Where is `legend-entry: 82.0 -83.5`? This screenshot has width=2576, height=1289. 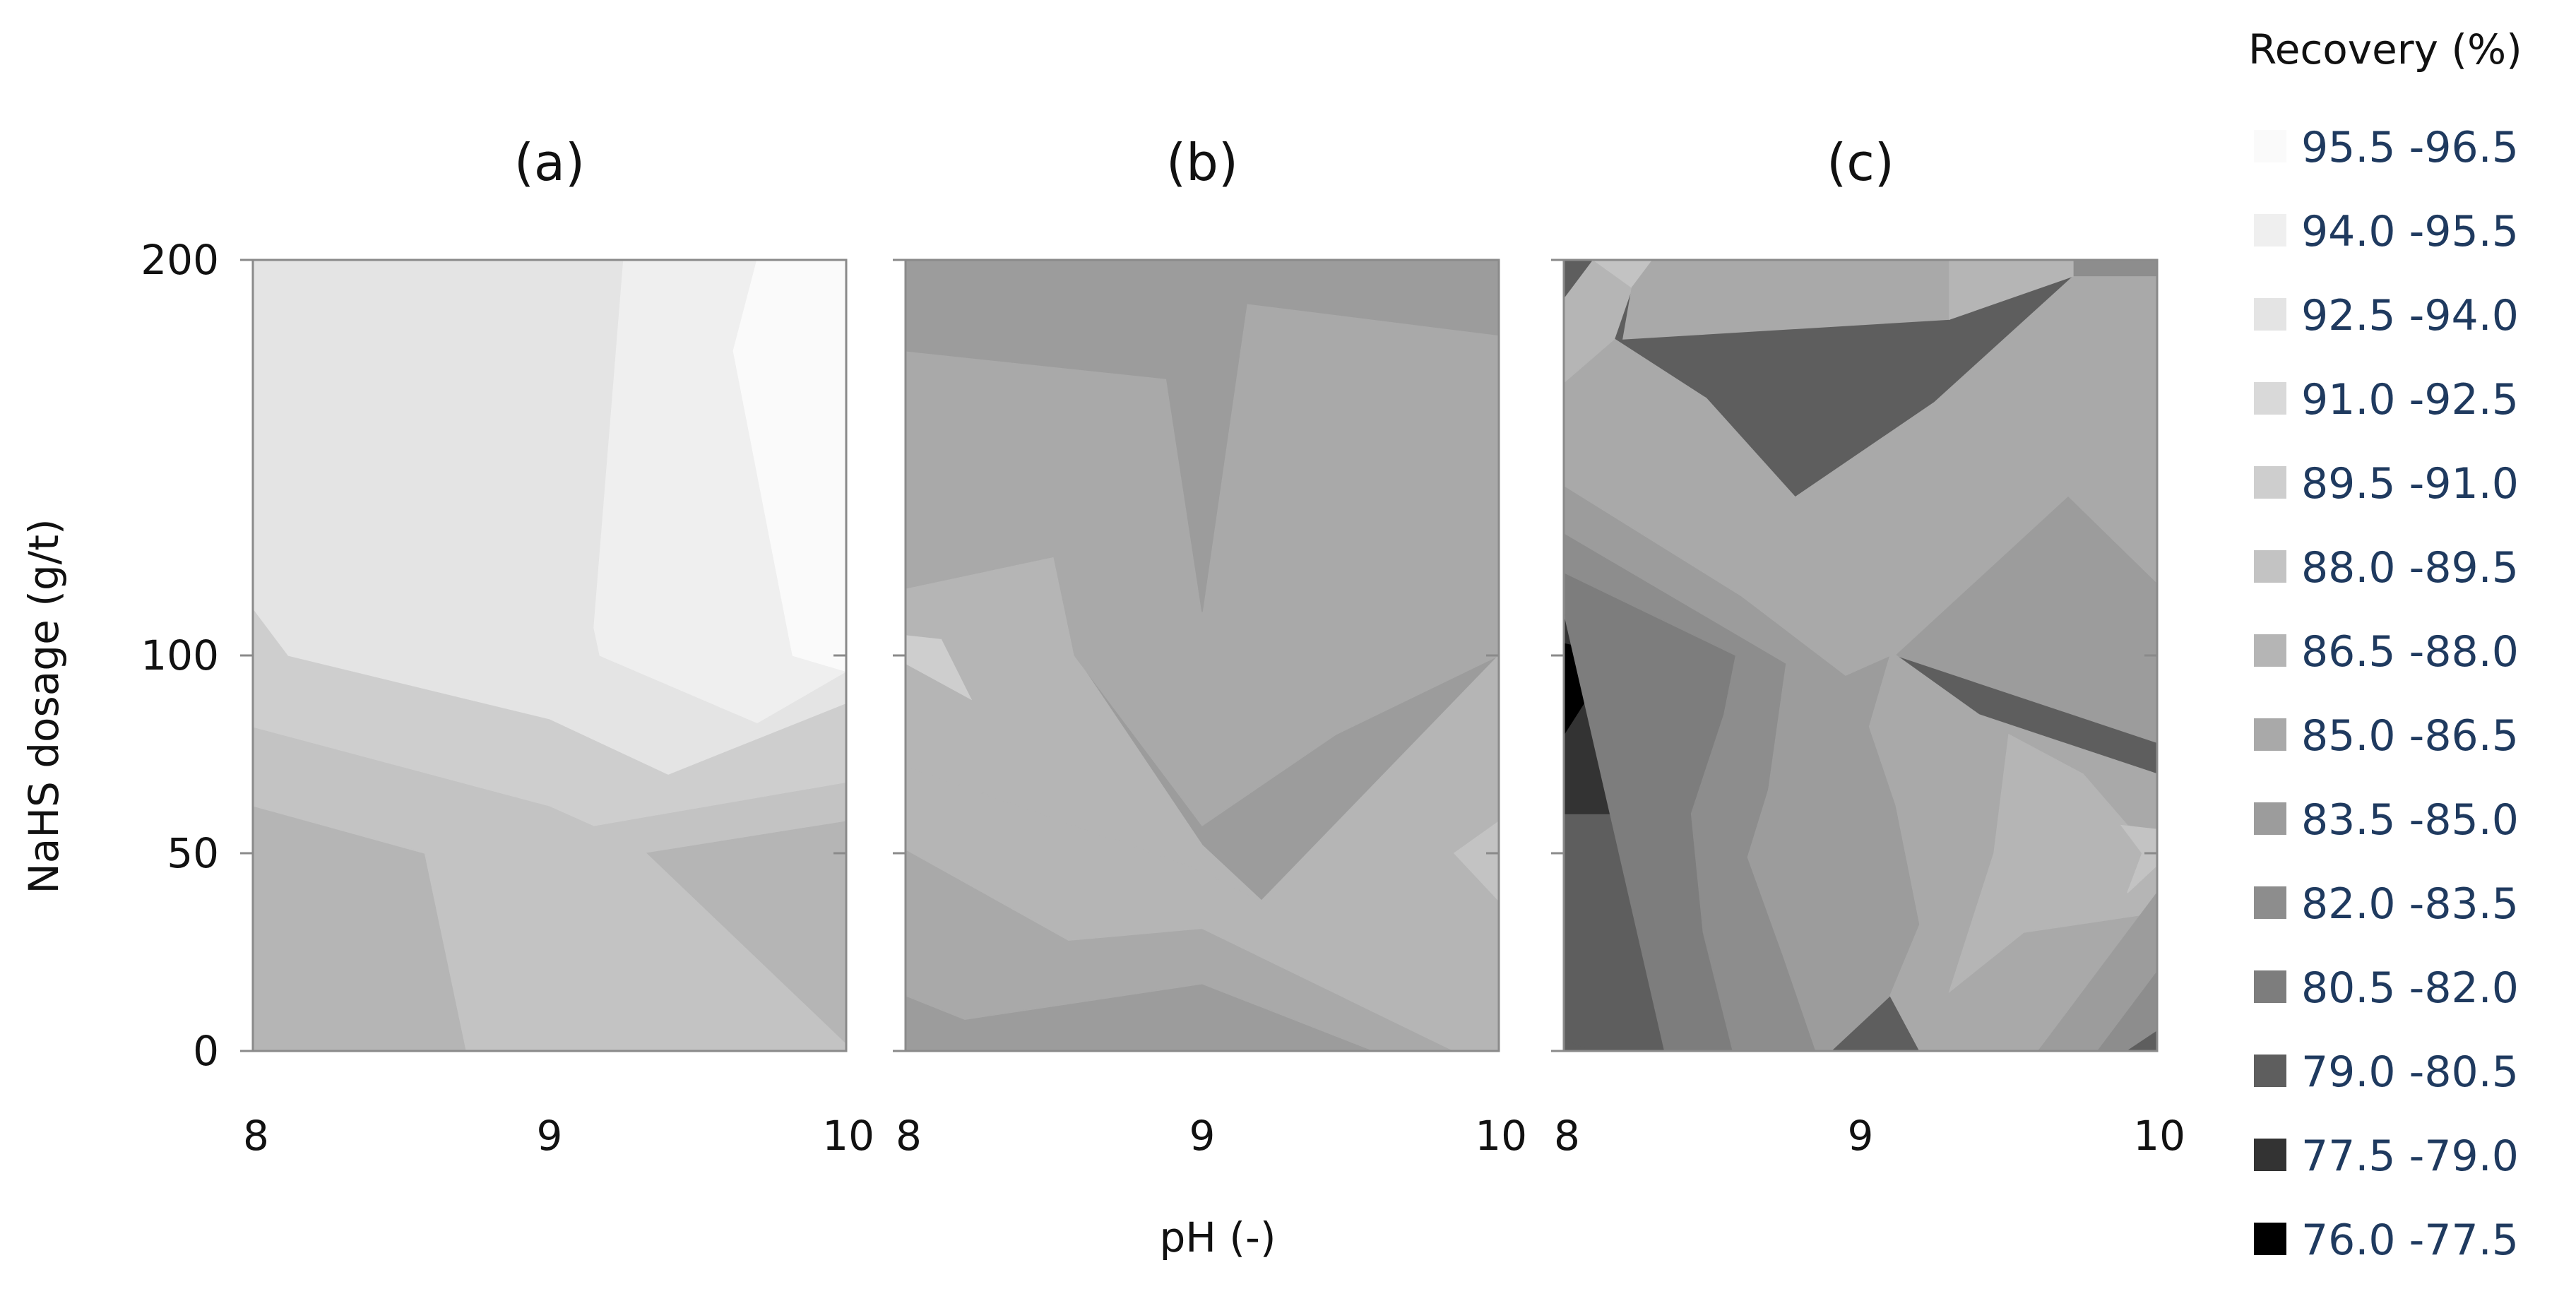 legend-entry: 82.0 -83.5 is located at coordinates (2386, 904).